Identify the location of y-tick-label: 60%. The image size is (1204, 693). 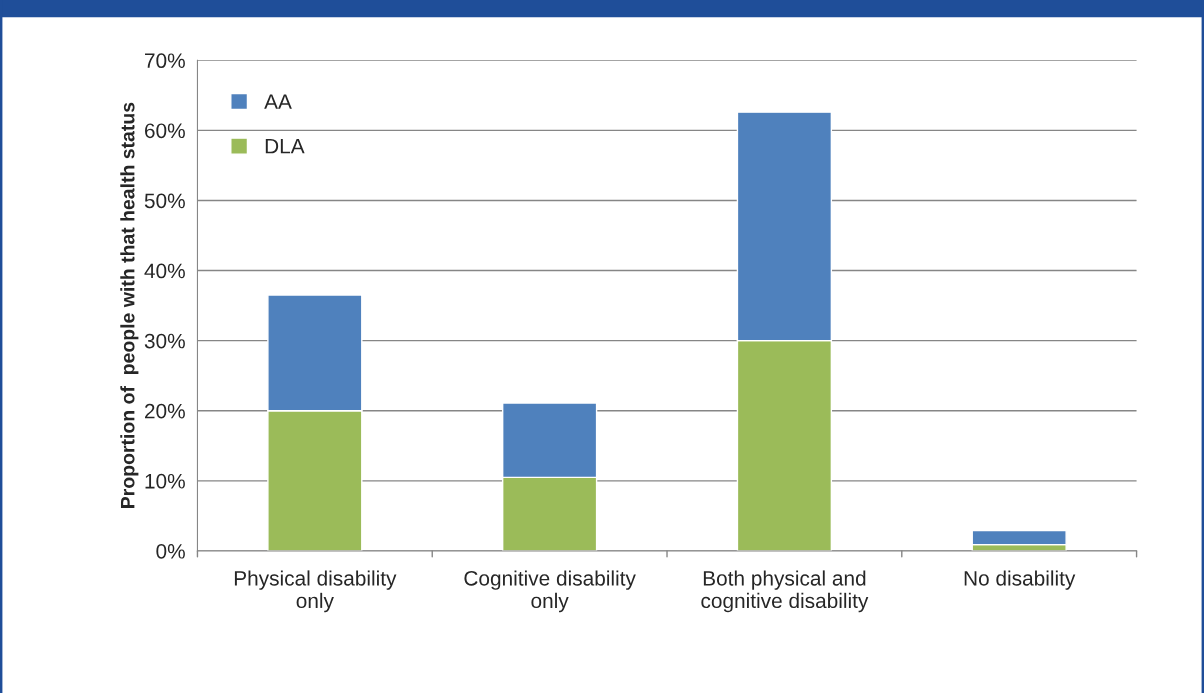
(165, 131).